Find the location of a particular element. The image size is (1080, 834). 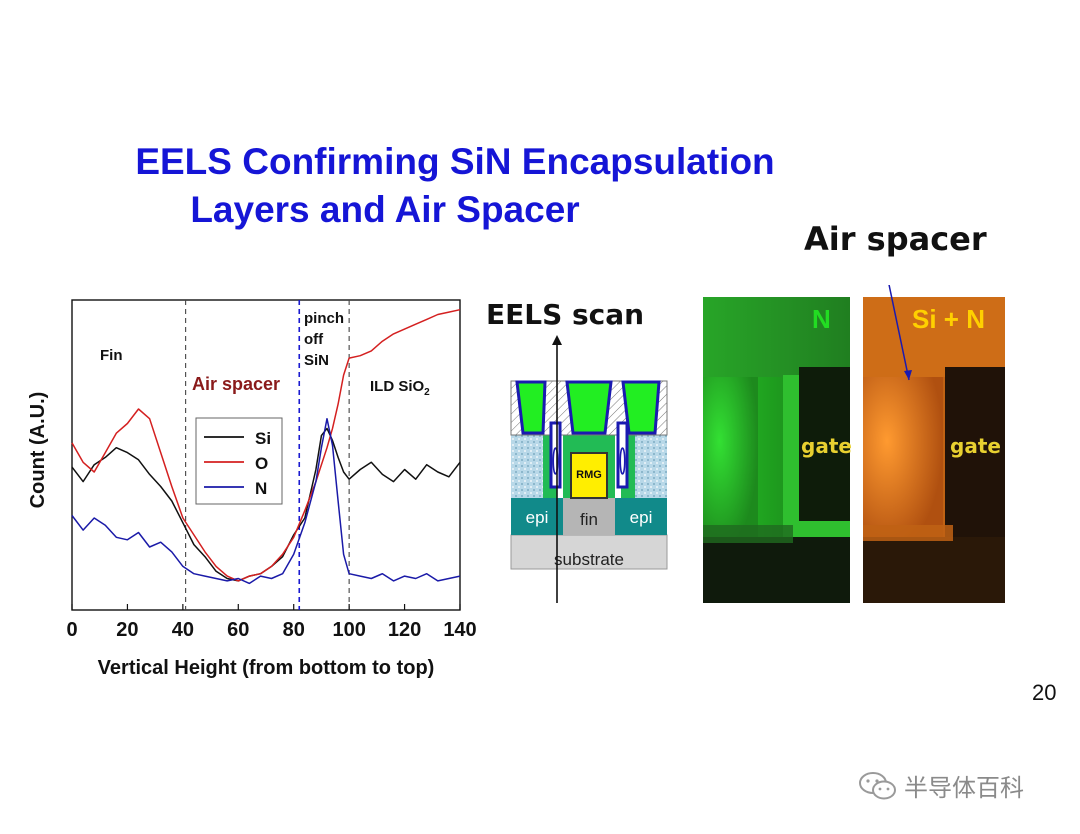

encap-cap-left is located at coordinates (531, 407).